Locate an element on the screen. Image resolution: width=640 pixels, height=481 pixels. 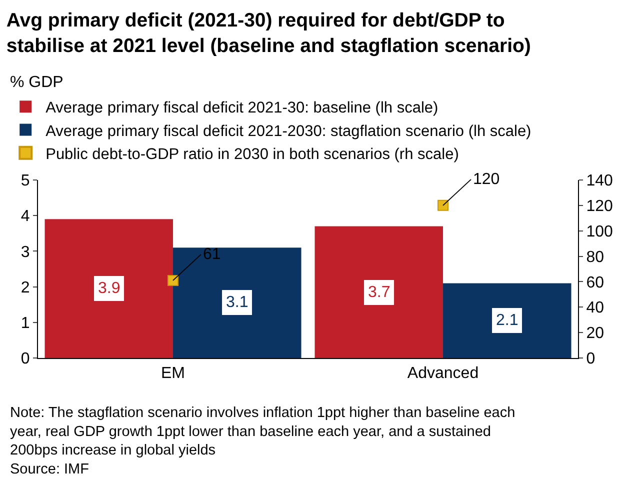
y-tick-label: 3 is located at coordinates (25, 252).